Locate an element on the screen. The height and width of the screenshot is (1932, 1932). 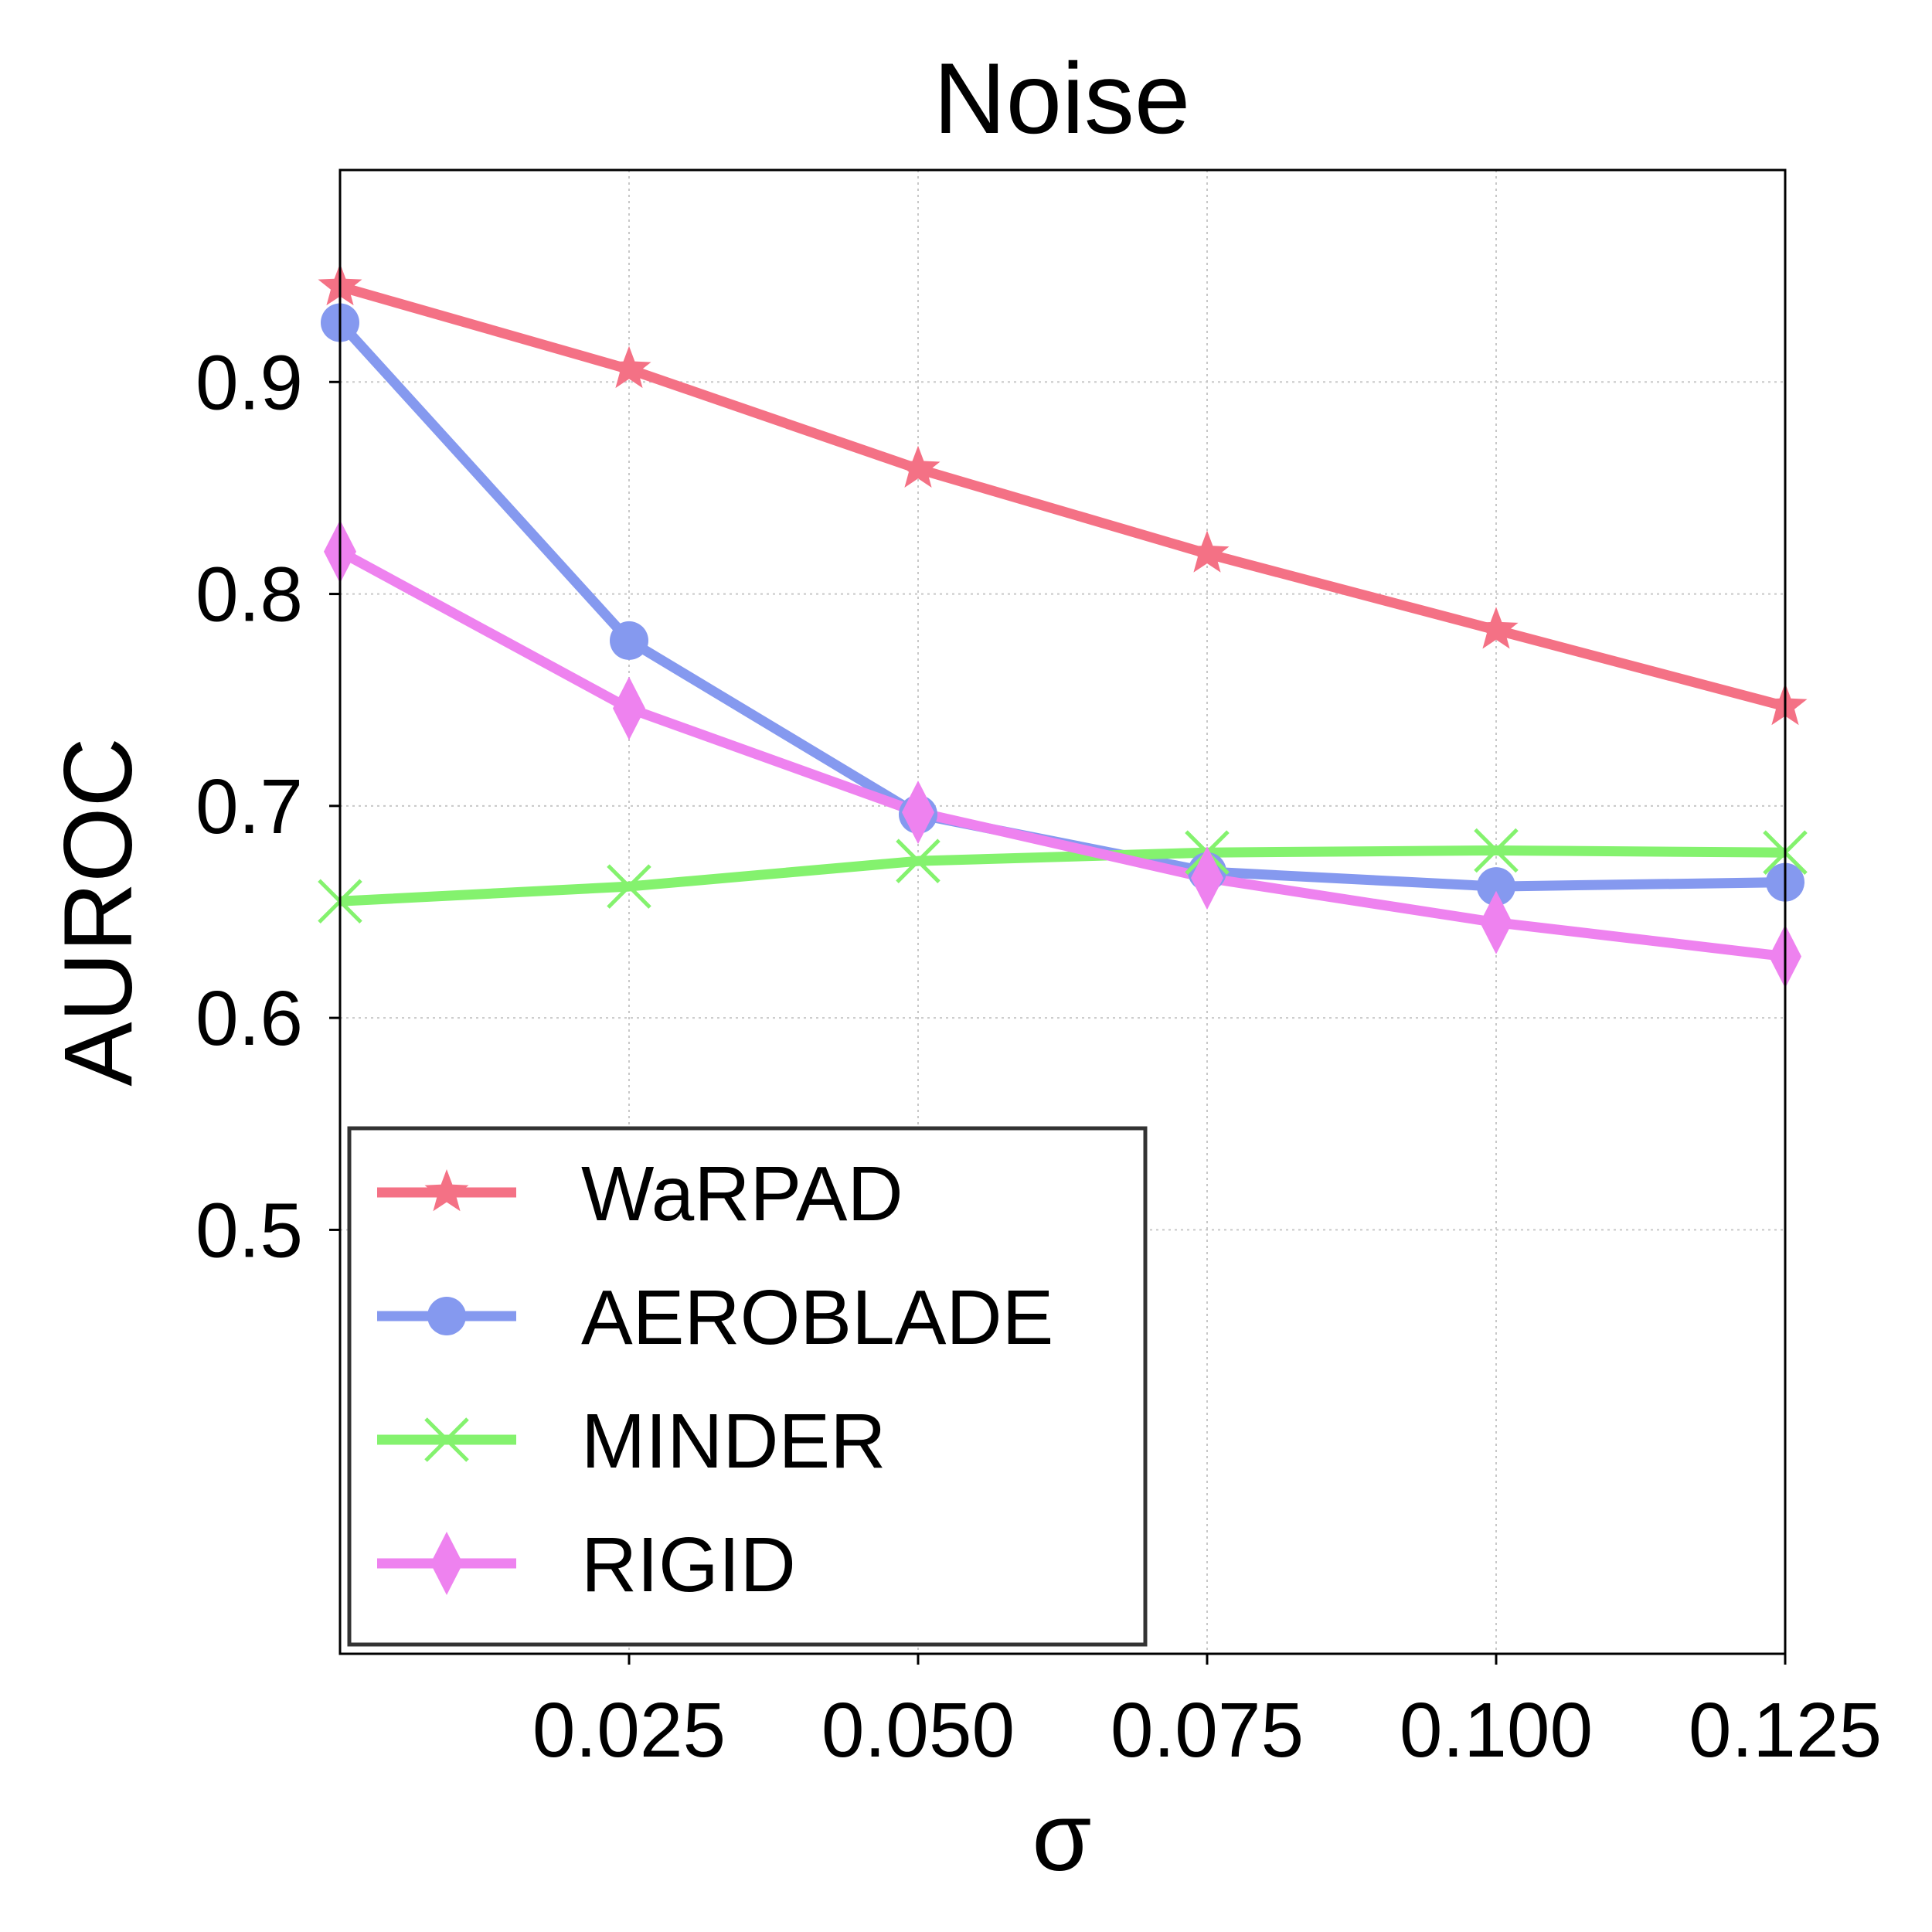
legend-label-warpad: WaRPAD is located at coordinates (742, 1194).